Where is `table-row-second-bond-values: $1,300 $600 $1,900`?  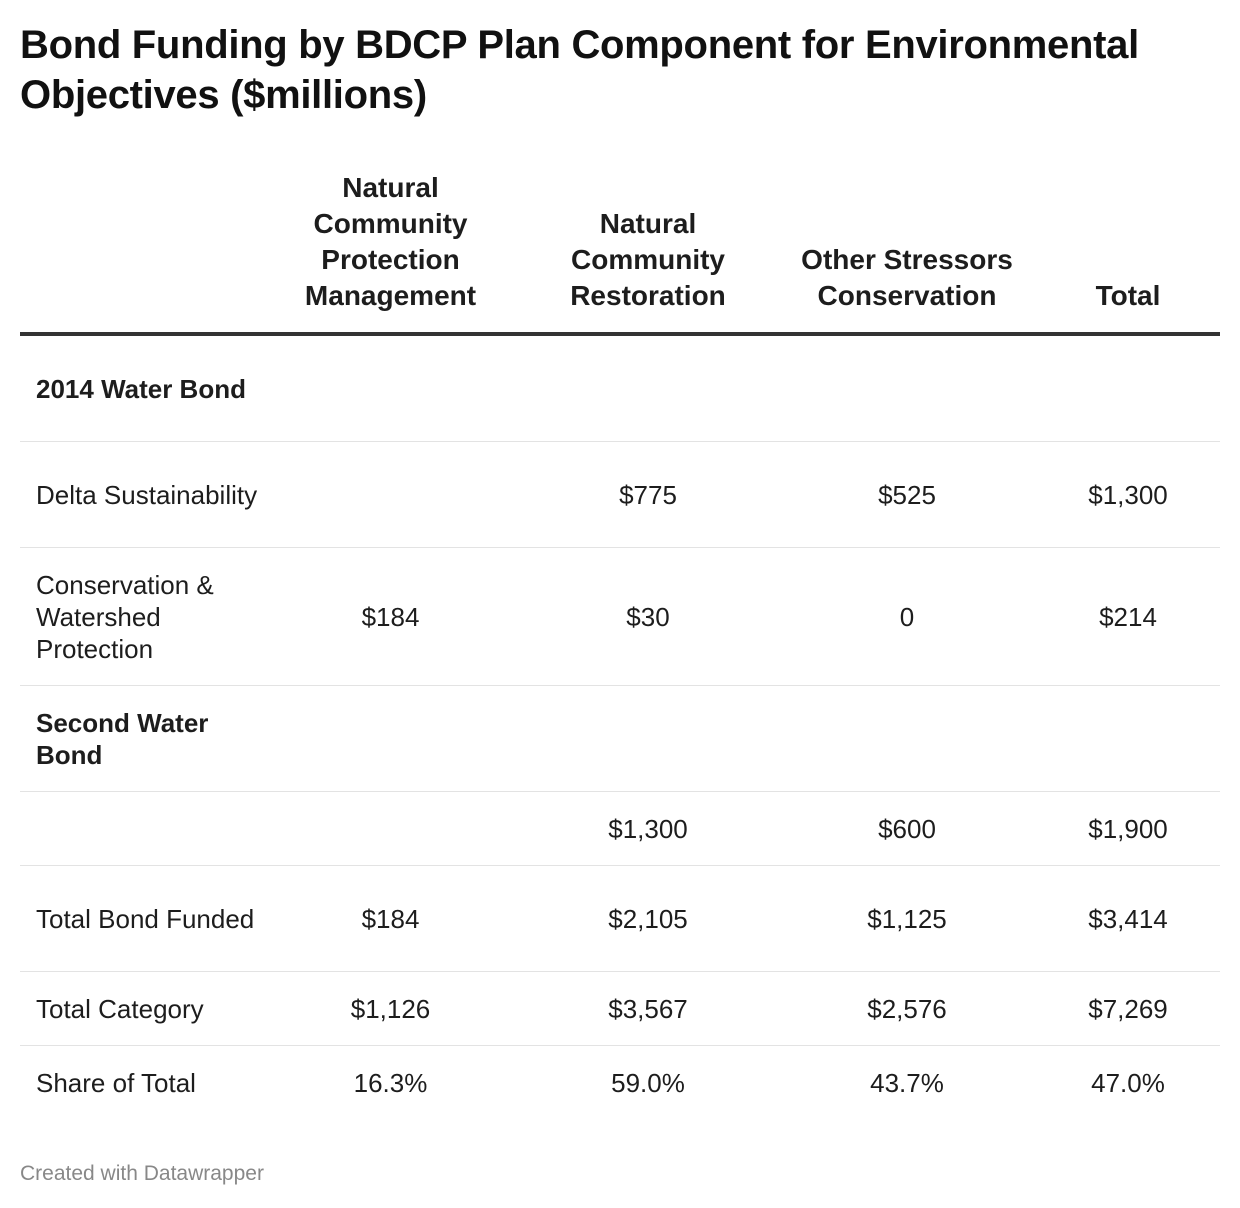
table-row-second-bond-values: $1,300 $600 $1,900 is located at coordinates (620, 828).